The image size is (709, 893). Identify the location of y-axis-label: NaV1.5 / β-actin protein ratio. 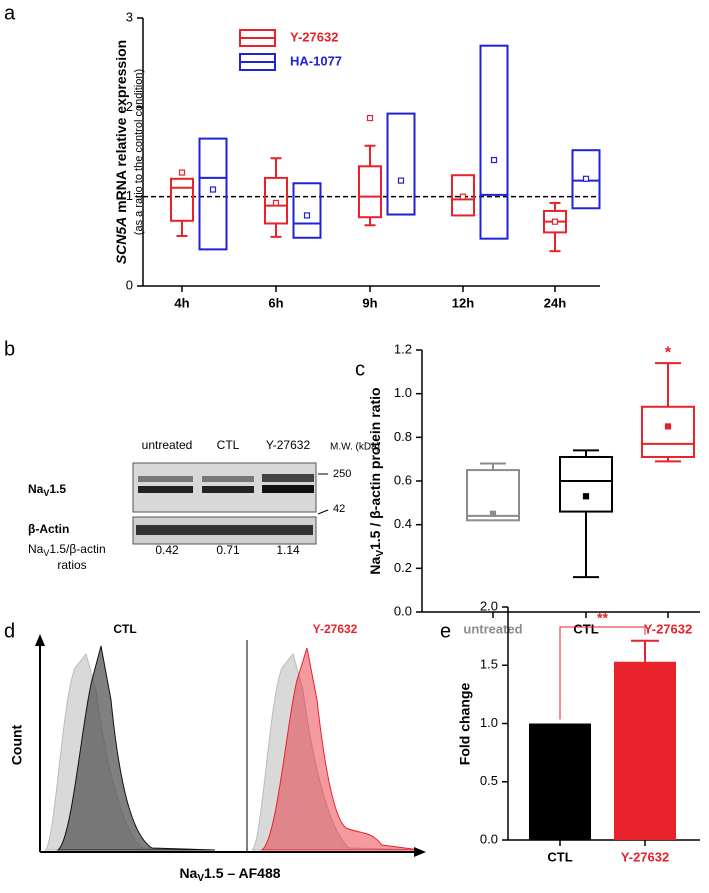
(376, 480).